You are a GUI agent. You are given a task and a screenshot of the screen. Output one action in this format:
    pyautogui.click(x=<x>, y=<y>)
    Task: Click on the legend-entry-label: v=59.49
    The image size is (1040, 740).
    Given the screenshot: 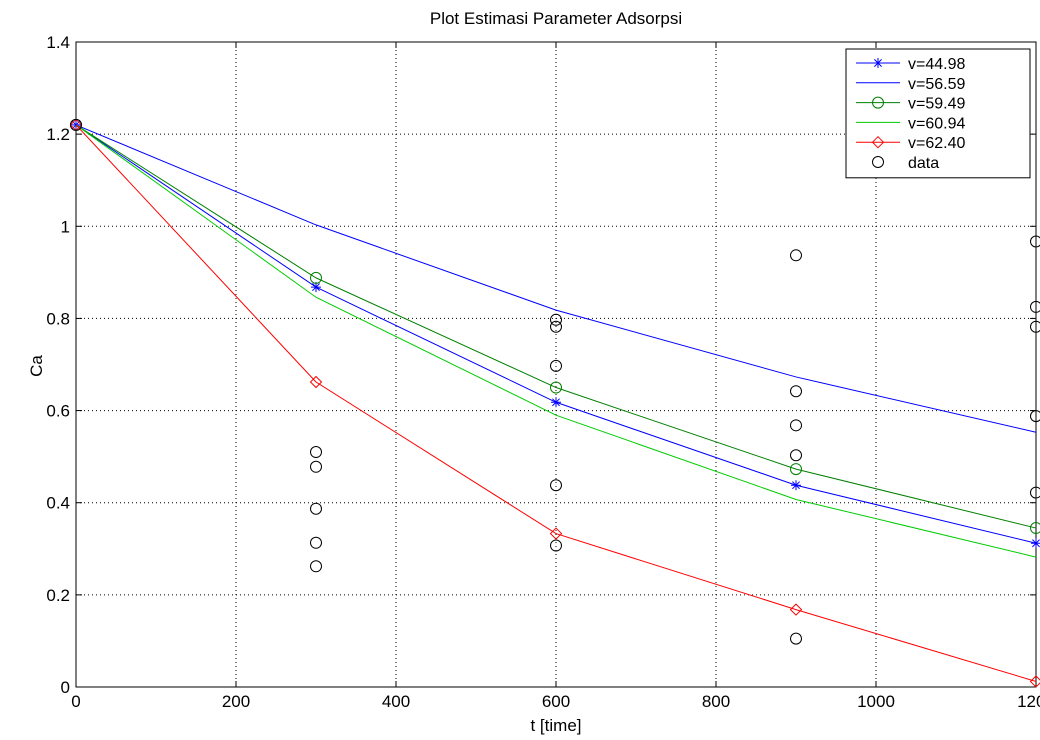 What is the action you would take?
    pyautogui.click(x=936, y=104)
    